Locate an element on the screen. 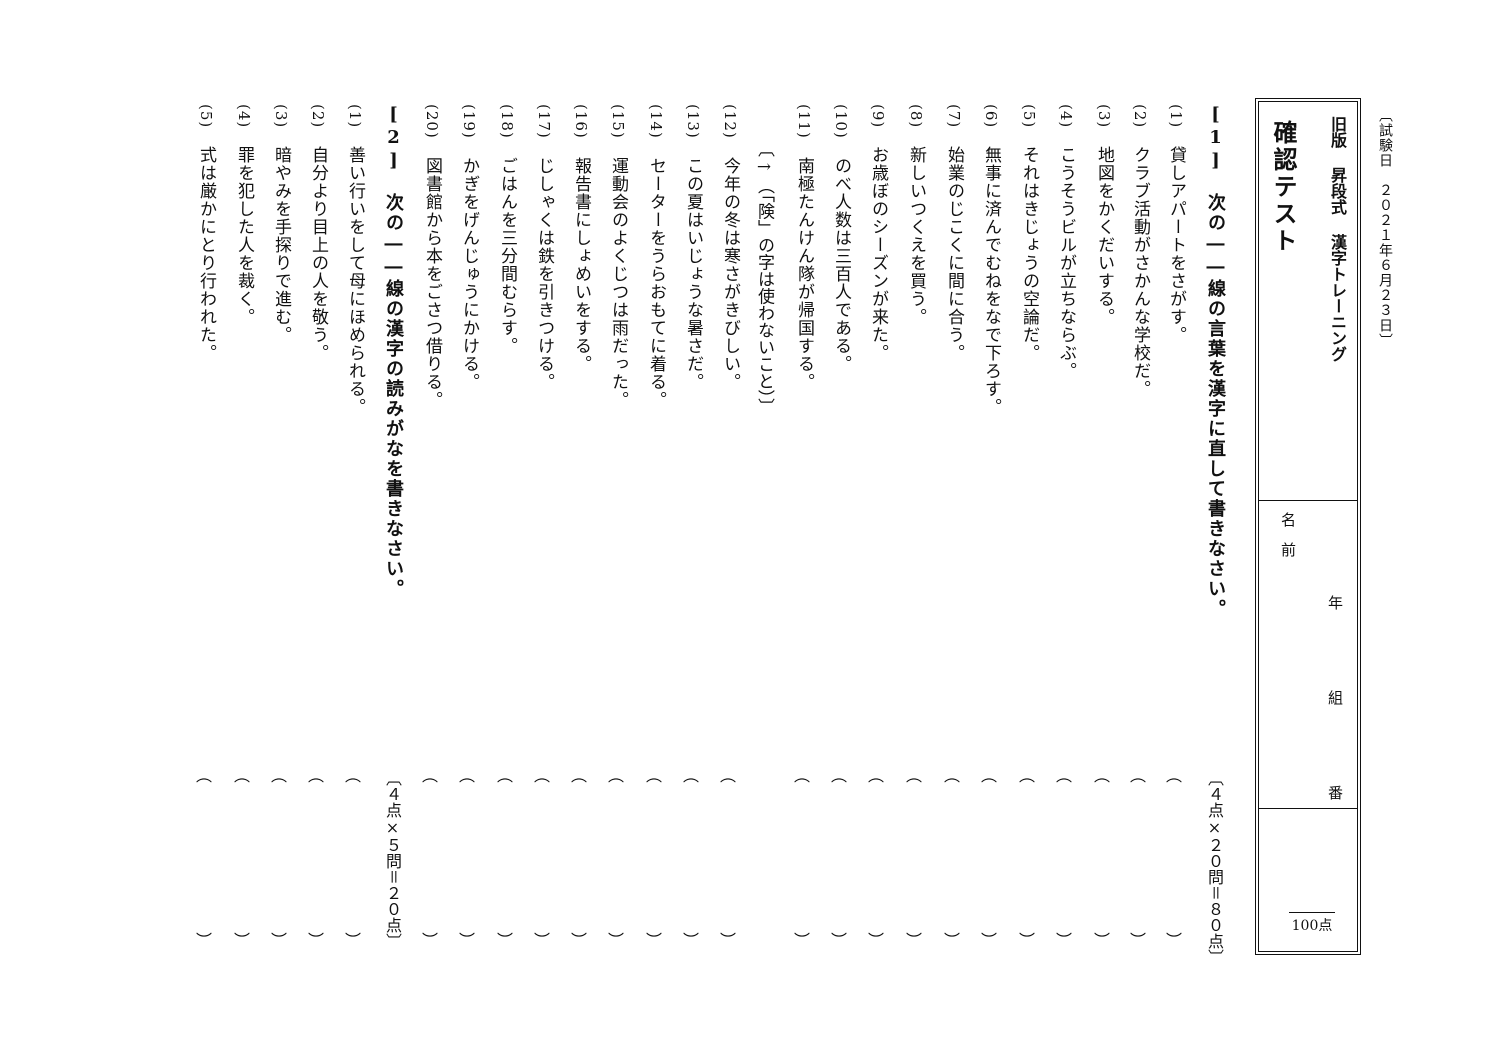 The image size is (1497, 1058). question-number: (16) is located at coordinates (581, 121).